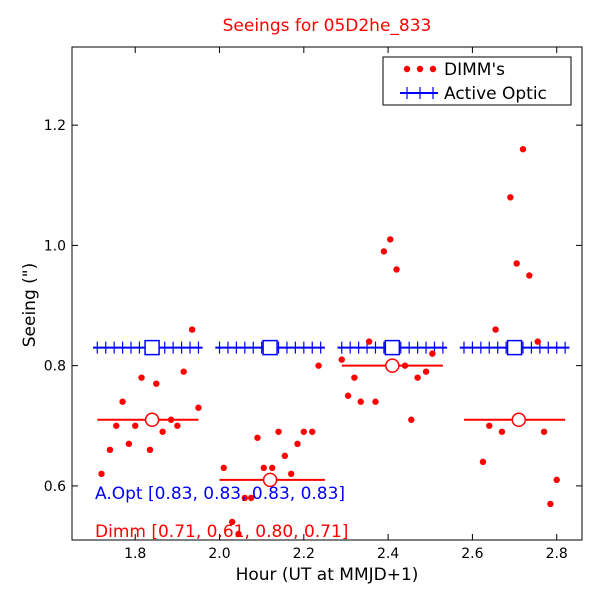 The height and width of the screenshot is (600, 600). Describe the element at coordinates (388, 554) in the screenshot. I see `x-tick-label: 2.4` at that location.